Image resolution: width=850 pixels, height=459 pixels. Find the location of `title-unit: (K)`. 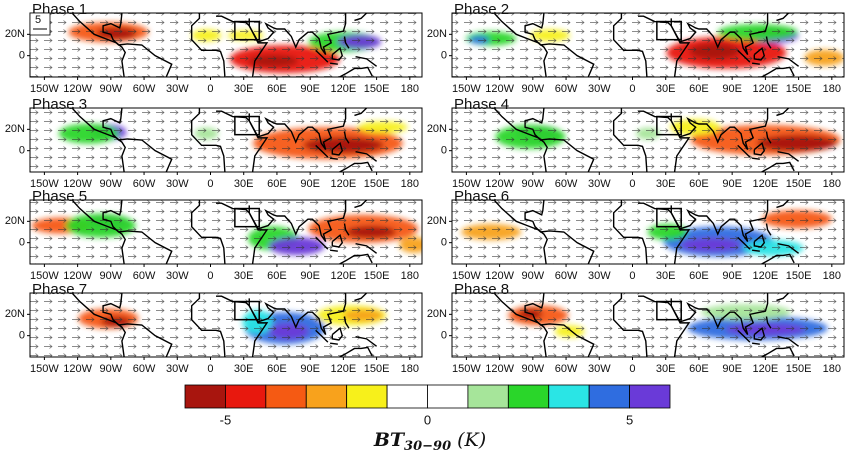

title-unit: (K) is located at coordinates (471, 440).